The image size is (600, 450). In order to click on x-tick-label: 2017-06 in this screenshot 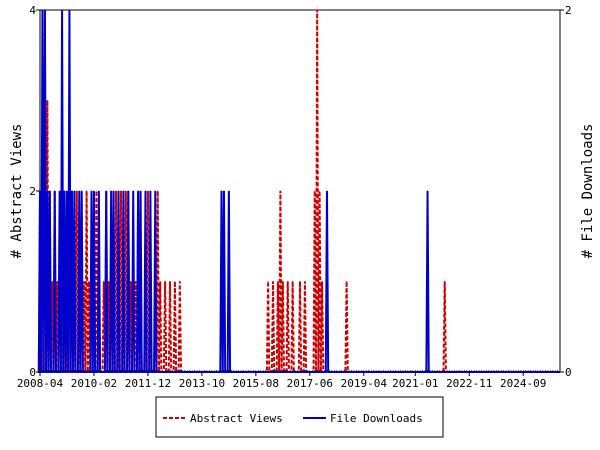, I will do `click(310, 383)`.